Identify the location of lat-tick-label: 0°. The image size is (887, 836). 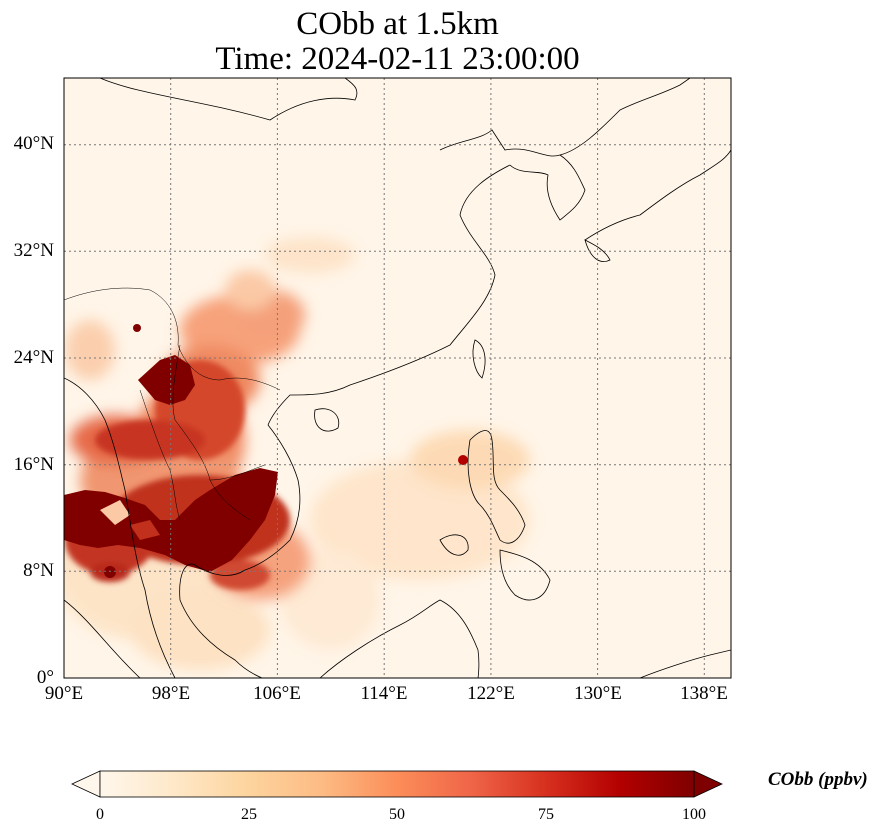
(45, 677).